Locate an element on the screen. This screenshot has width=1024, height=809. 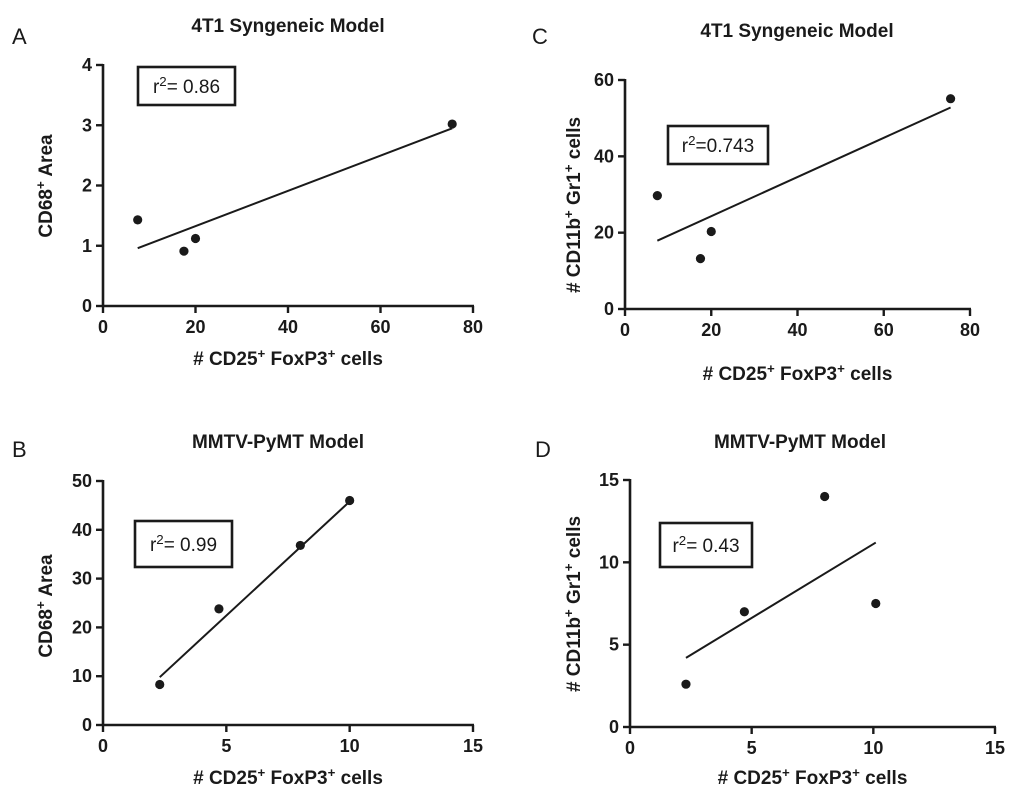
y-tick-label: 2 is located at coordinates (87, 186).